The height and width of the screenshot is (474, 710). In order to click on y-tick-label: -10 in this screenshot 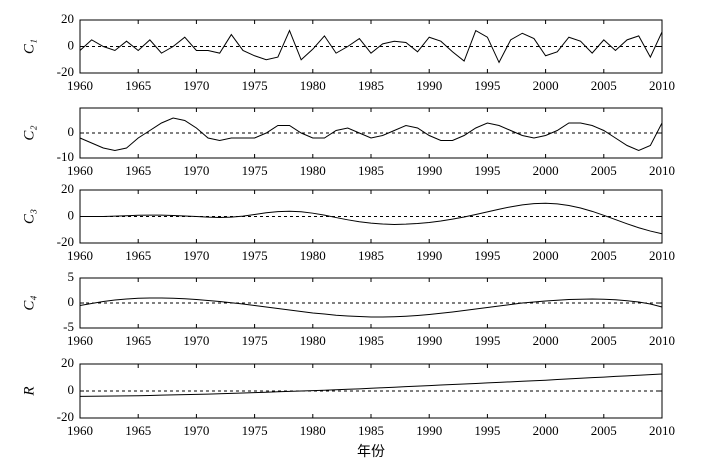, I will do `click(65, 156)`.